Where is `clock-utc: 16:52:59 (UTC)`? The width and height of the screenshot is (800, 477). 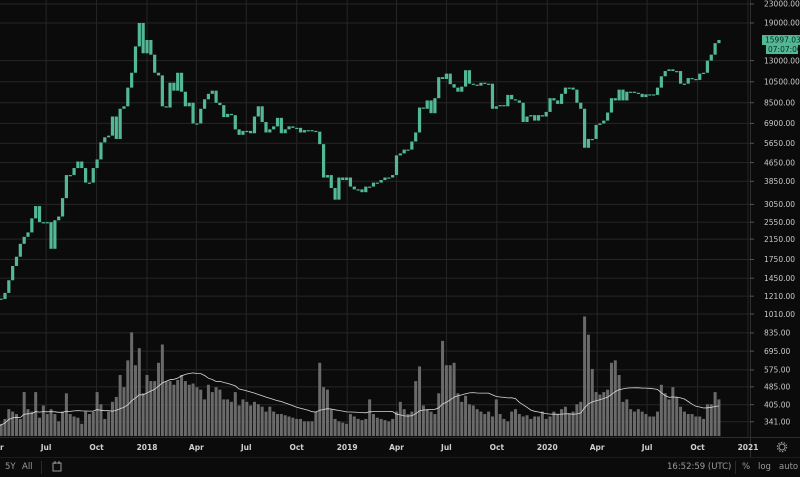
clock-utc: 16:52:59 (UTC) is located at coordinates (699, 467).